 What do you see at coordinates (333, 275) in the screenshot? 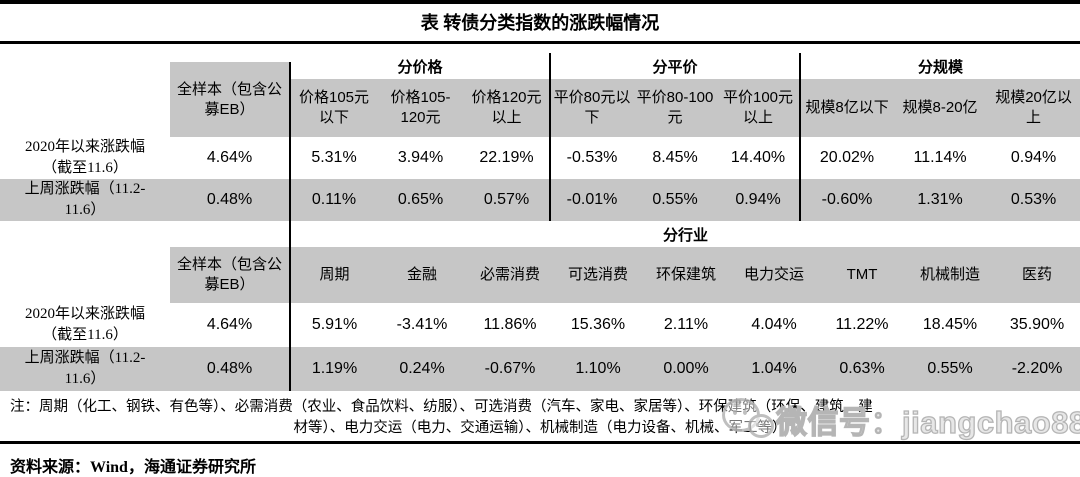
I see `column-header: 周期` at bounding box center [333, 275].